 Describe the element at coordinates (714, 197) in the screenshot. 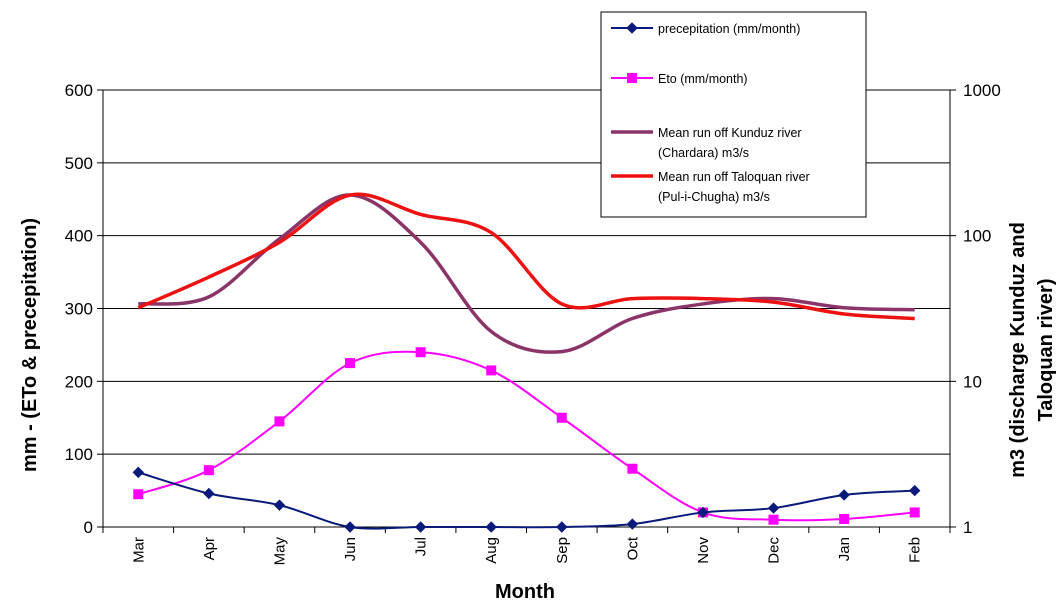

I see `legend-label: (Pul-i-Chugha) m3/s` at that location.